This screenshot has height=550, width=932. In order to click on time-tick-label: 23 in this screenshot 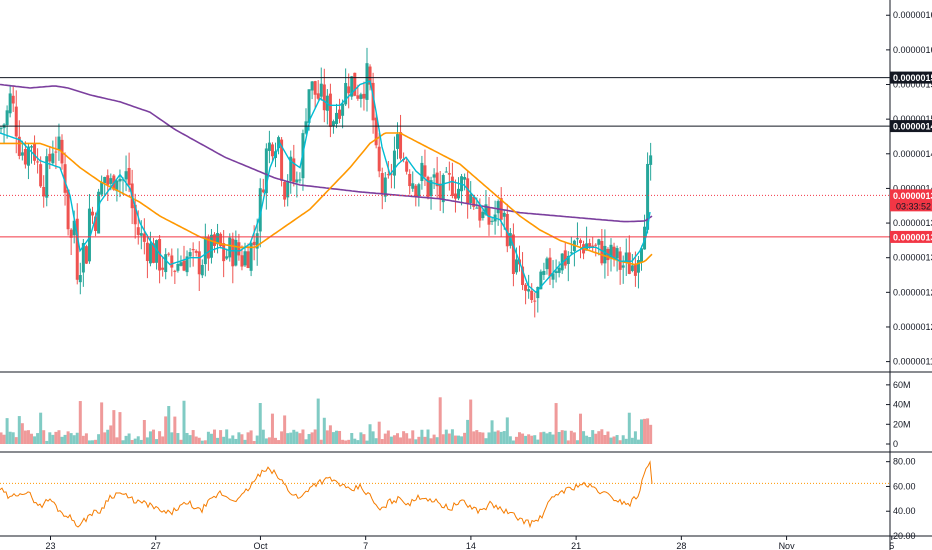, I will do `click(50, 545)`.